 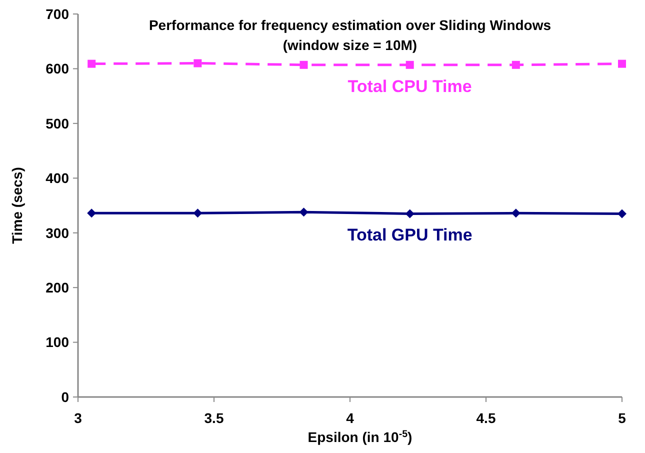 What do you see at coordinates (410, 86) in the screenshot?
I see `series-label: Total CPU Time` at bounding box center [410, 86].